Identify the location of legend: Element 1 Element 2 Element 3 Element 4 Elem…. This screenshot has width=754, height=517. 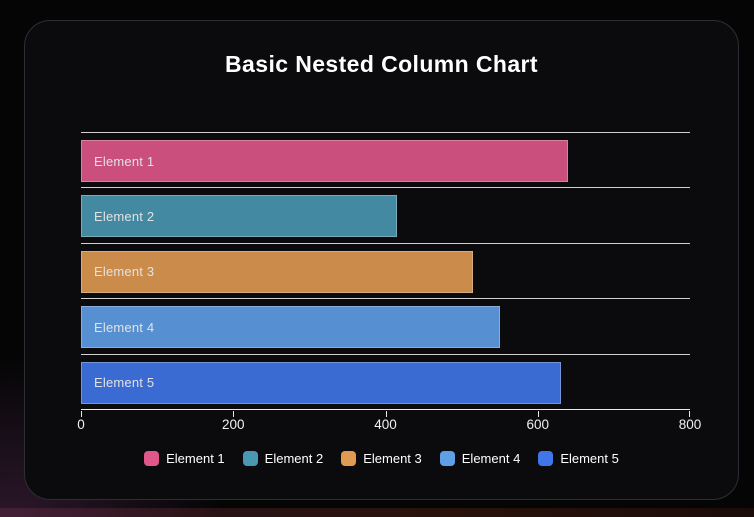
(381, 458).